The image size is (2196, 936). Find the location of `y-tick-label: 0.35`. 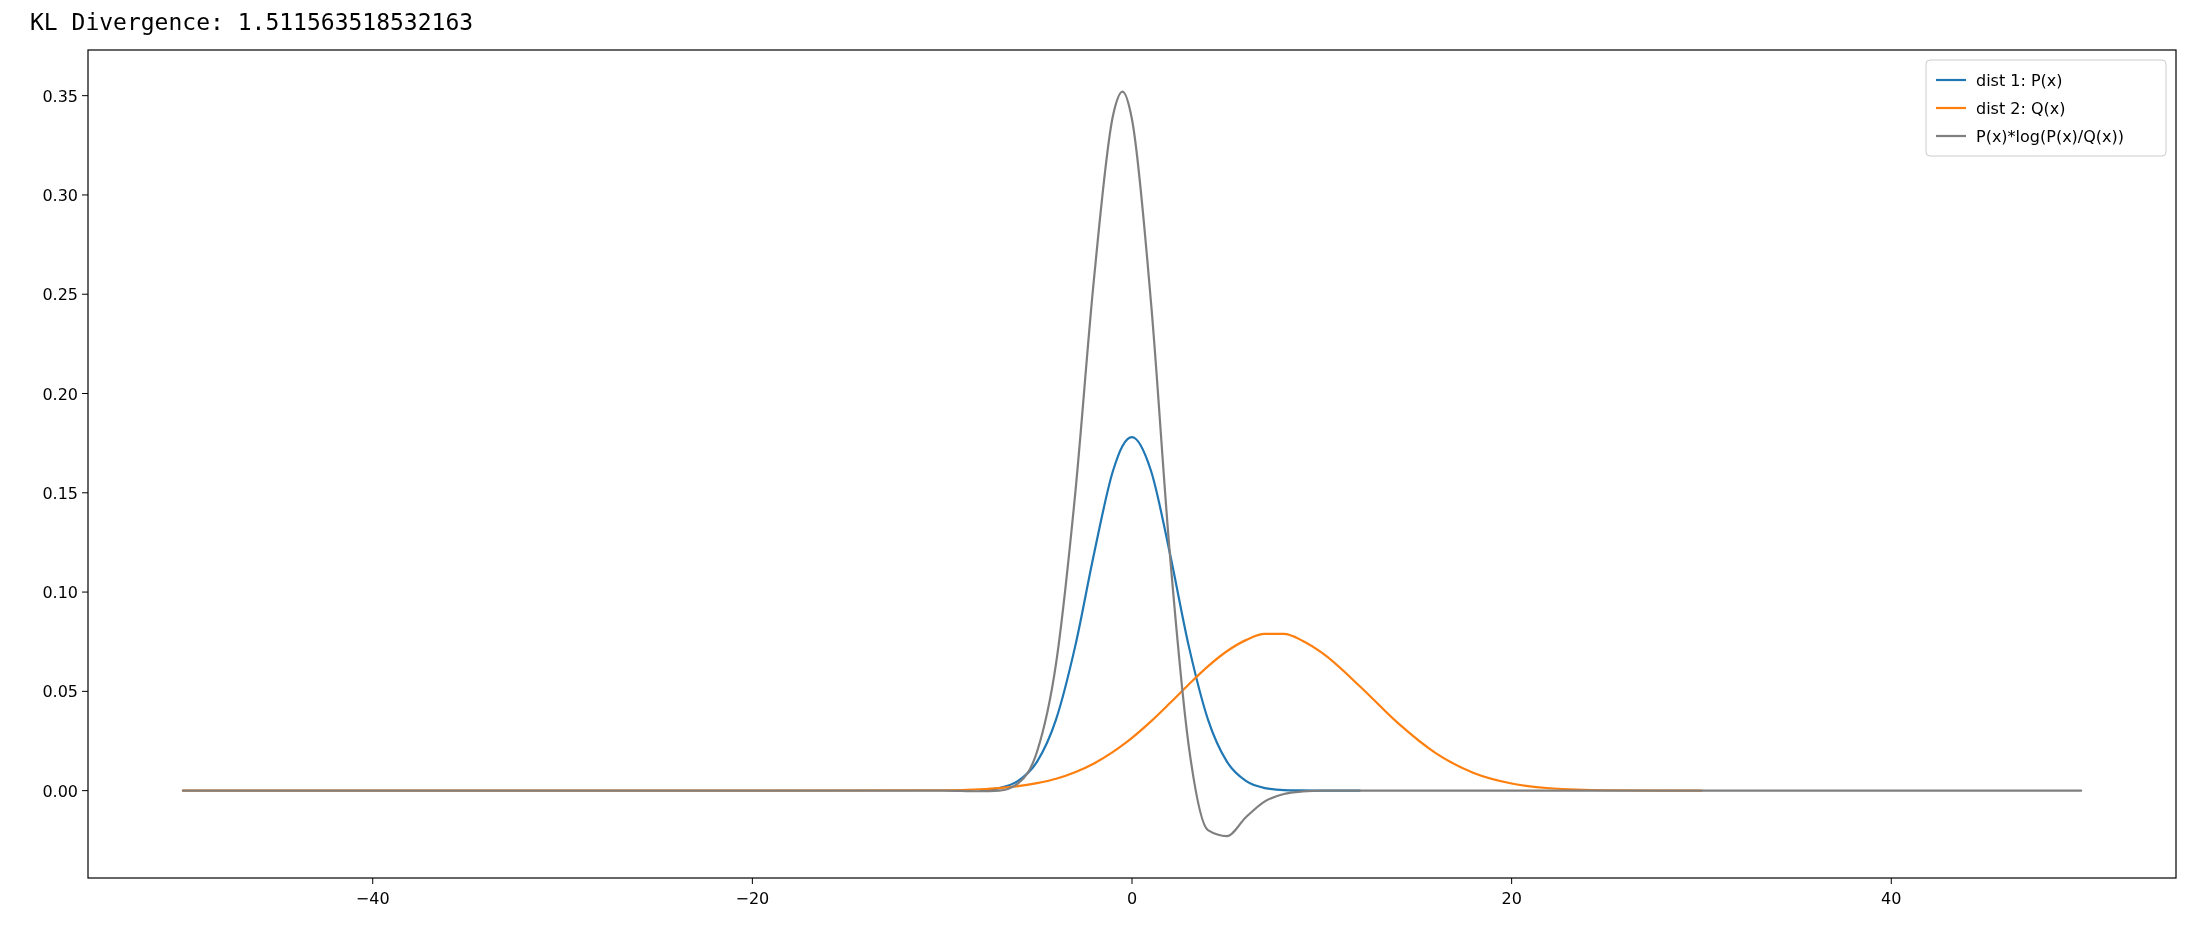

y-tick-label: 0.35 is located at coordinates (60, 96).